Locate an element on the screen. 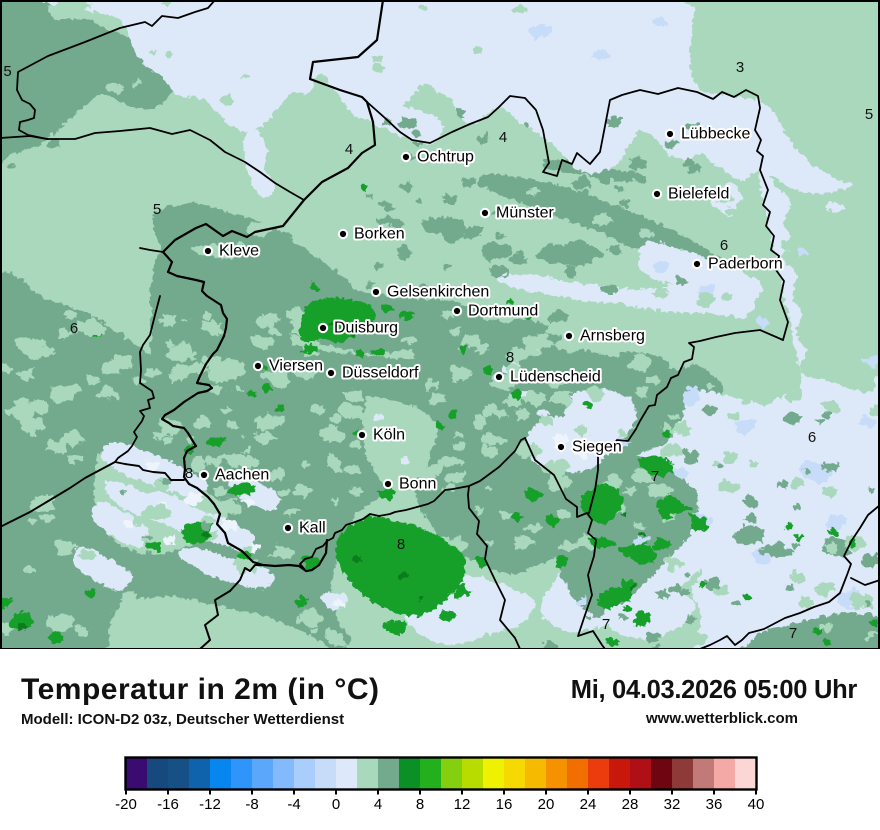  svg-text: Ochtrup is located at coordinates (445, 157).